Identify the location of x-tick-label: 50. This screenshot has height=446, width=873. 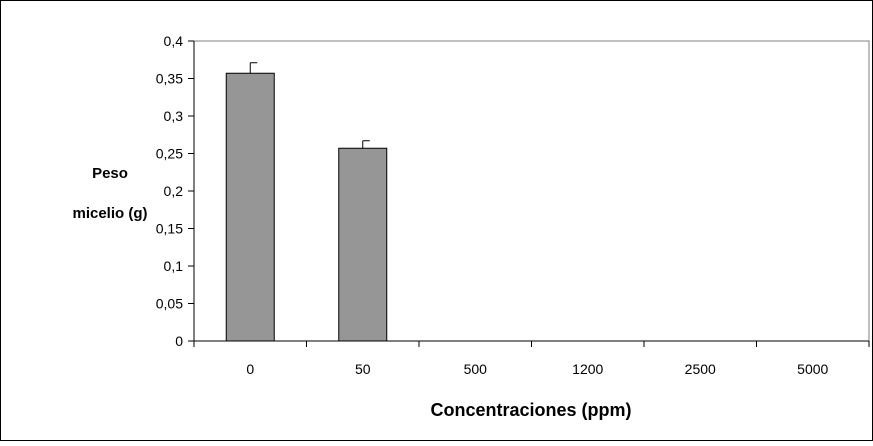
(363, 369).